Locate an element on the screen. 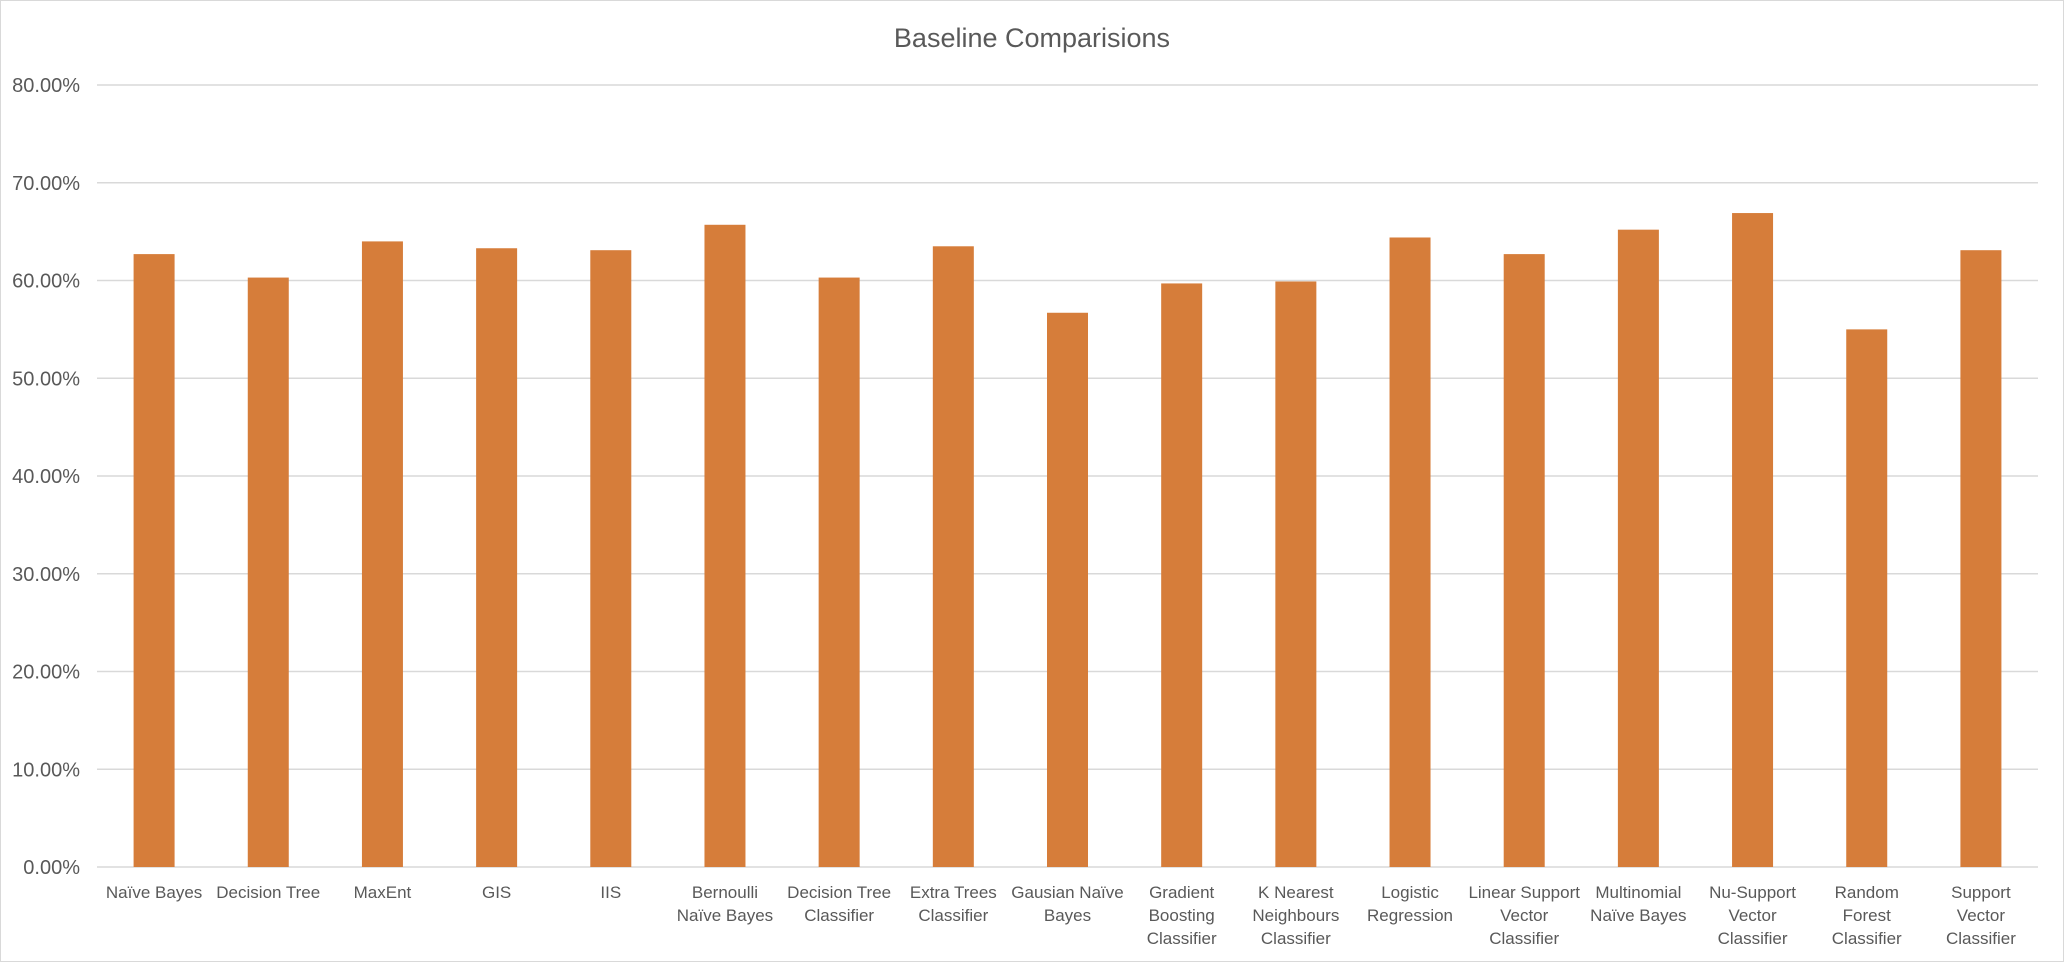  x-category-label: Nu-Support Vector Classifier is located at coordinates (1752, 915).